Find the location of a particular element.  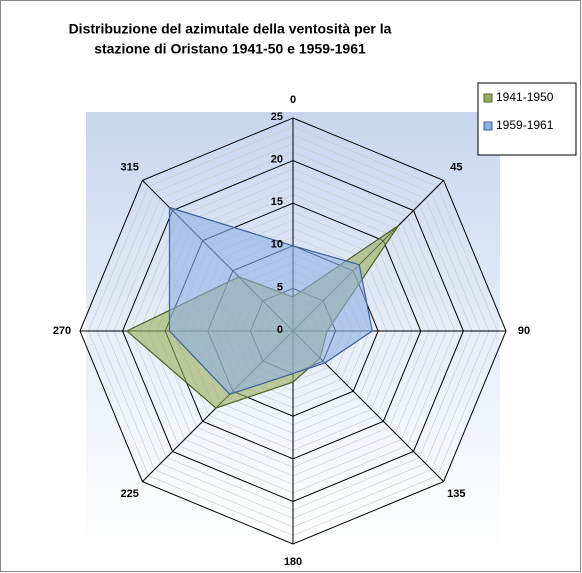

series-area is located at coordinates (270, 300).